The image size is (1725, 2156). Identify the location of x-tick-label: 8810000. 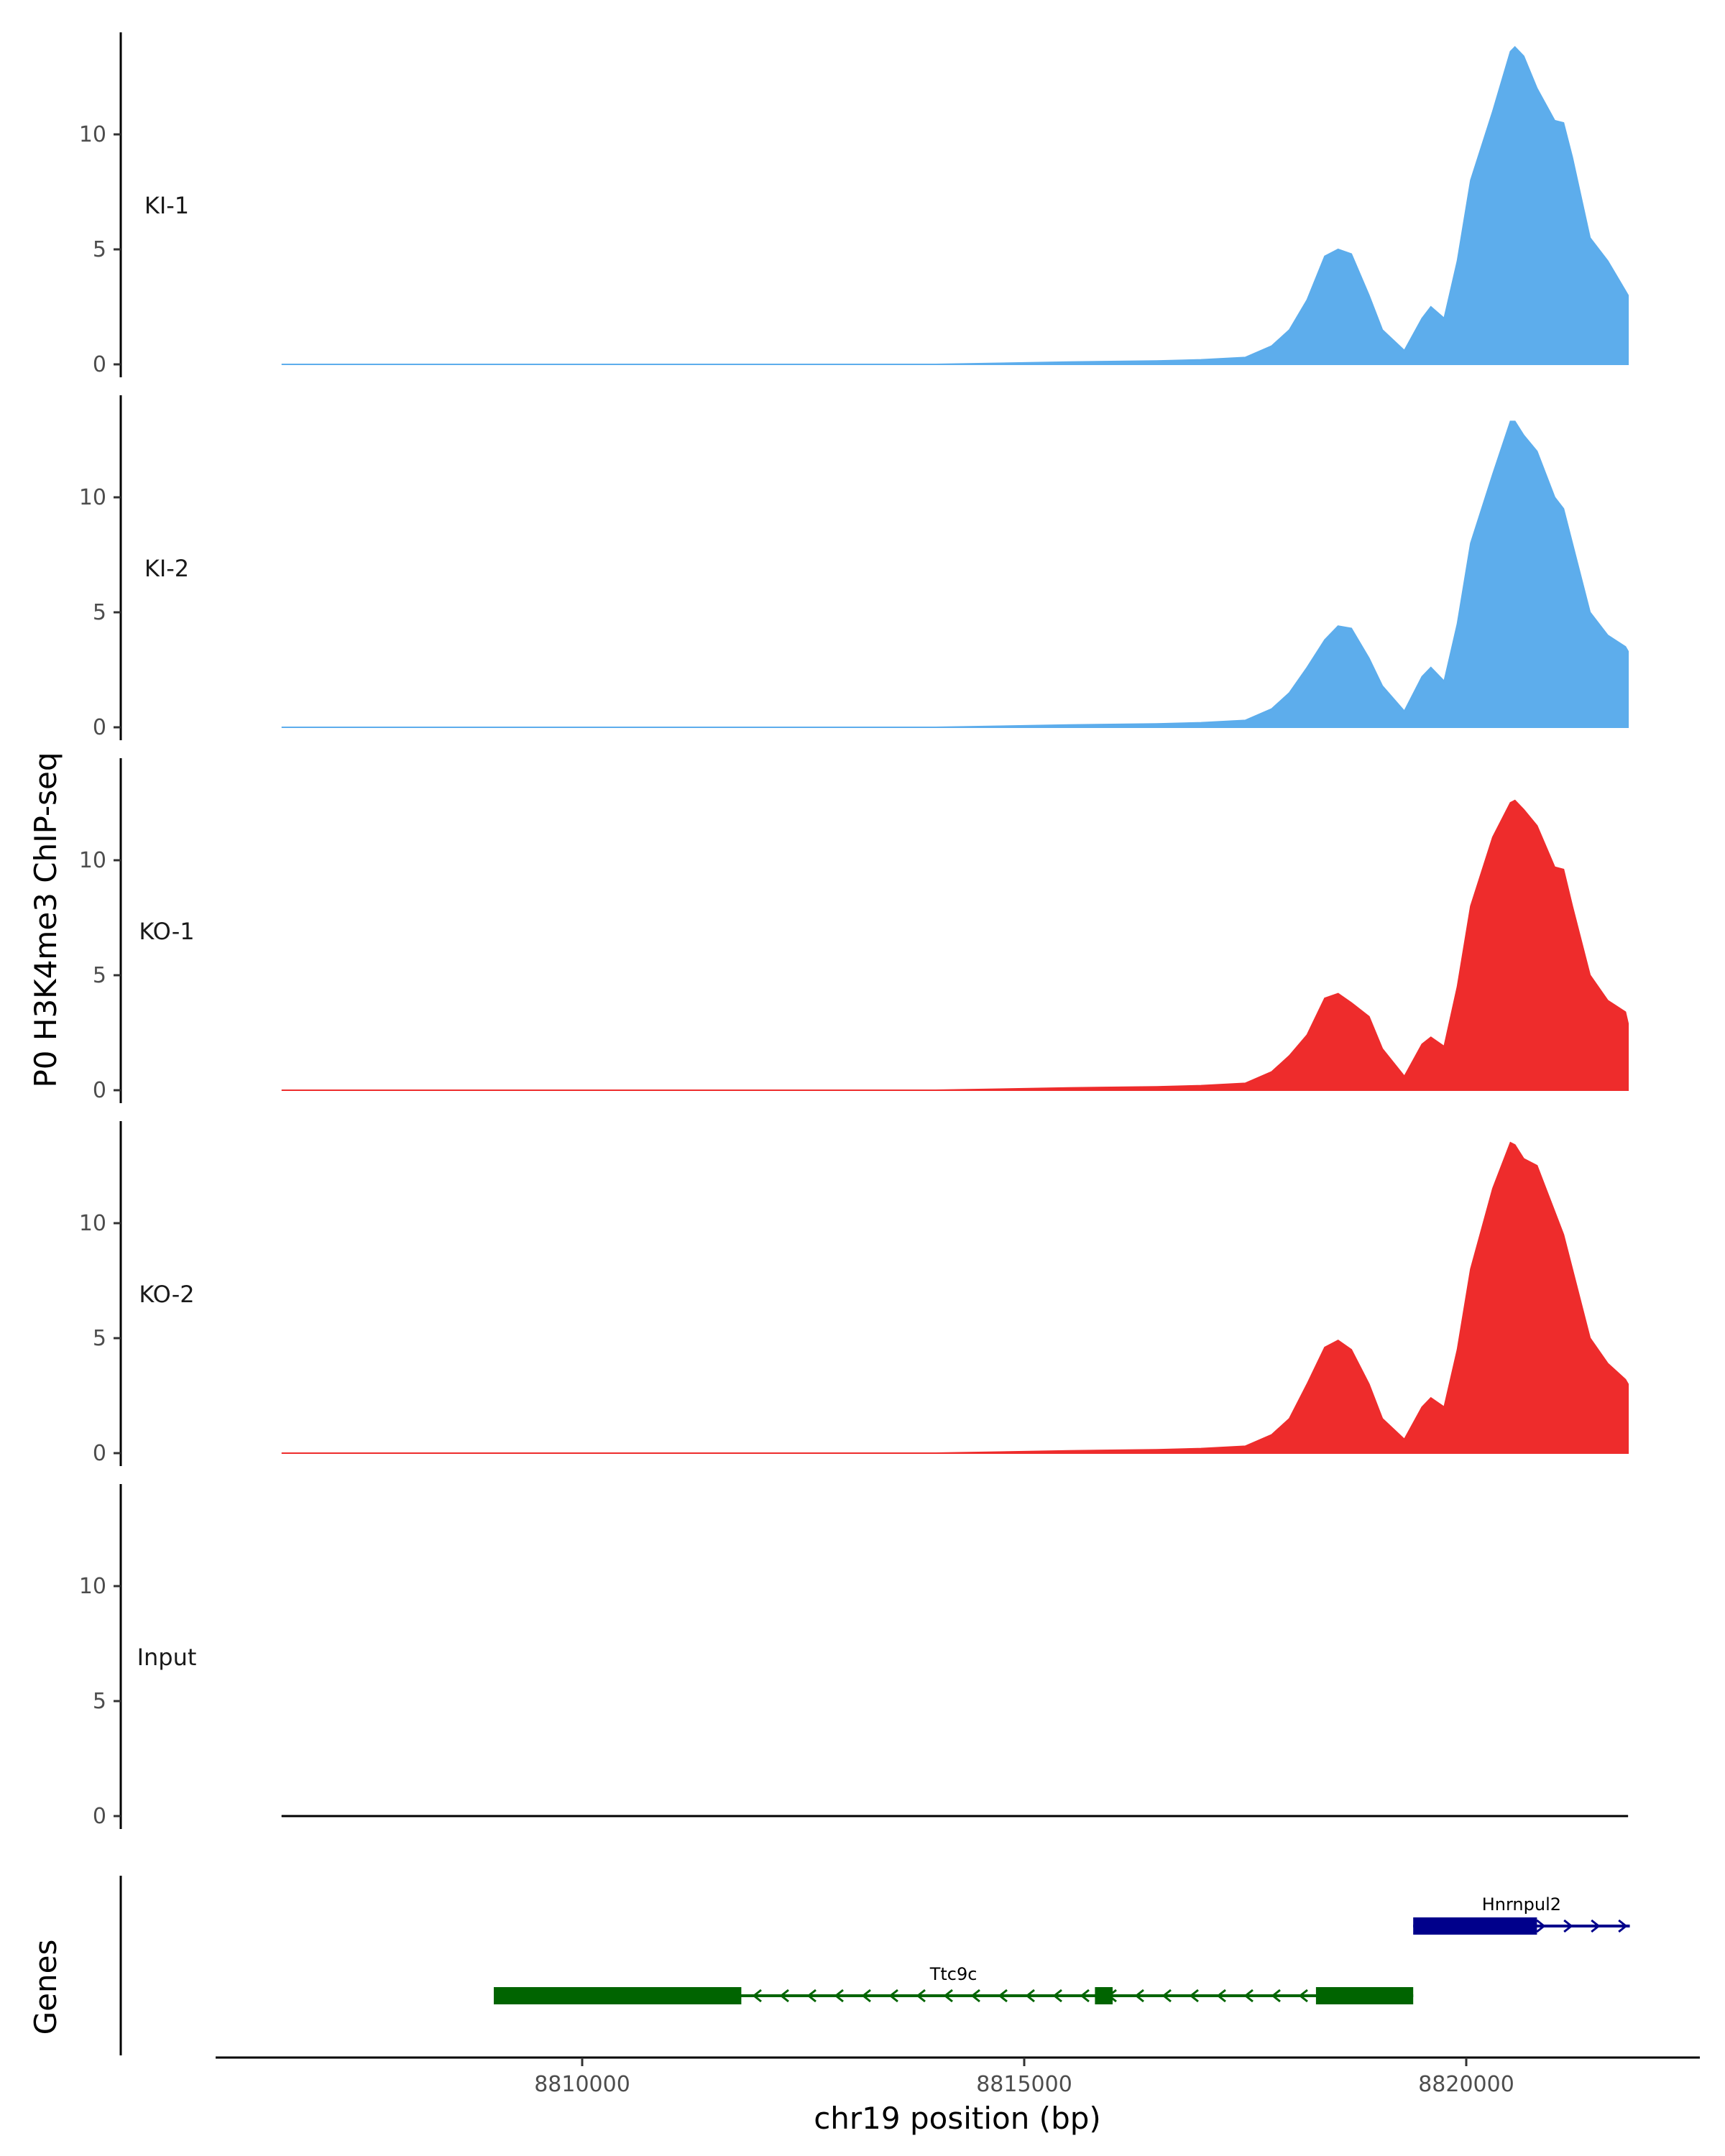
(582, 2084).